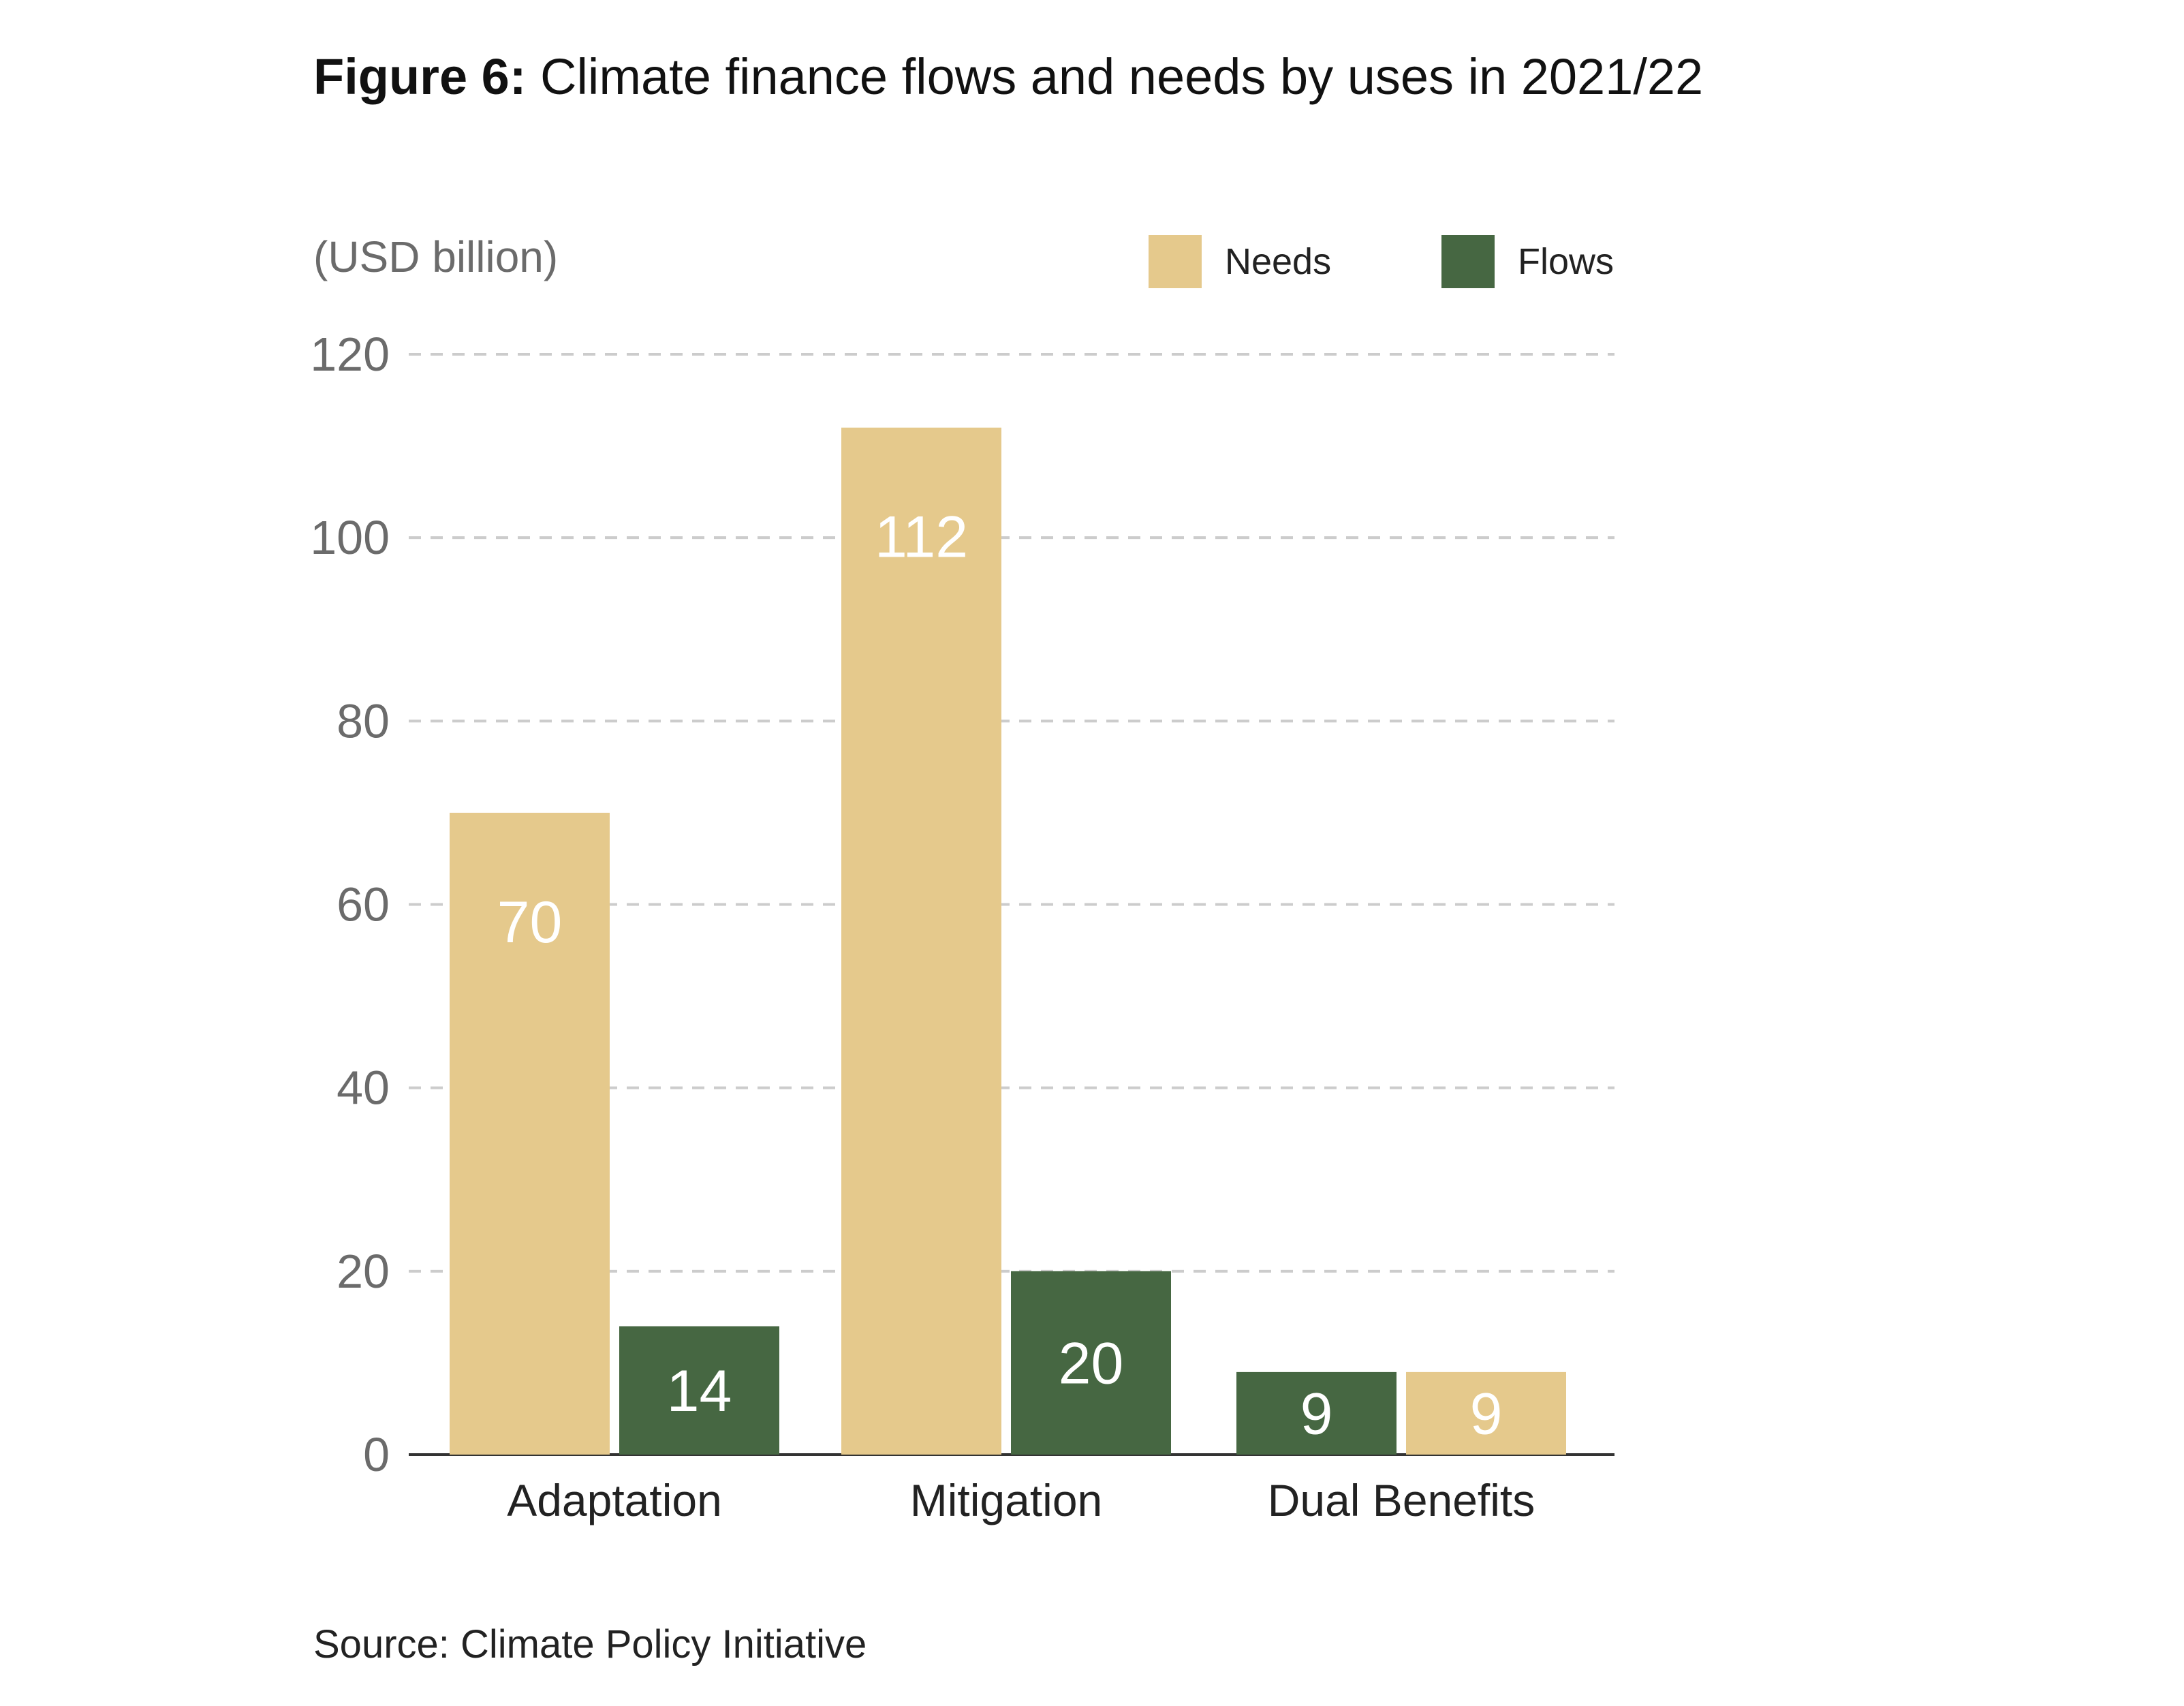  I want to click on figure-title-prefix: Figure 6:, so click(420, 77).